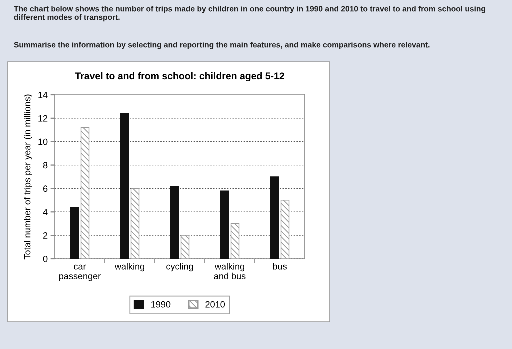 The image size is (512, 349). Describe the element at coordinates (161, 304) in the screenshot. I see `legend-label: 1990` at that location.